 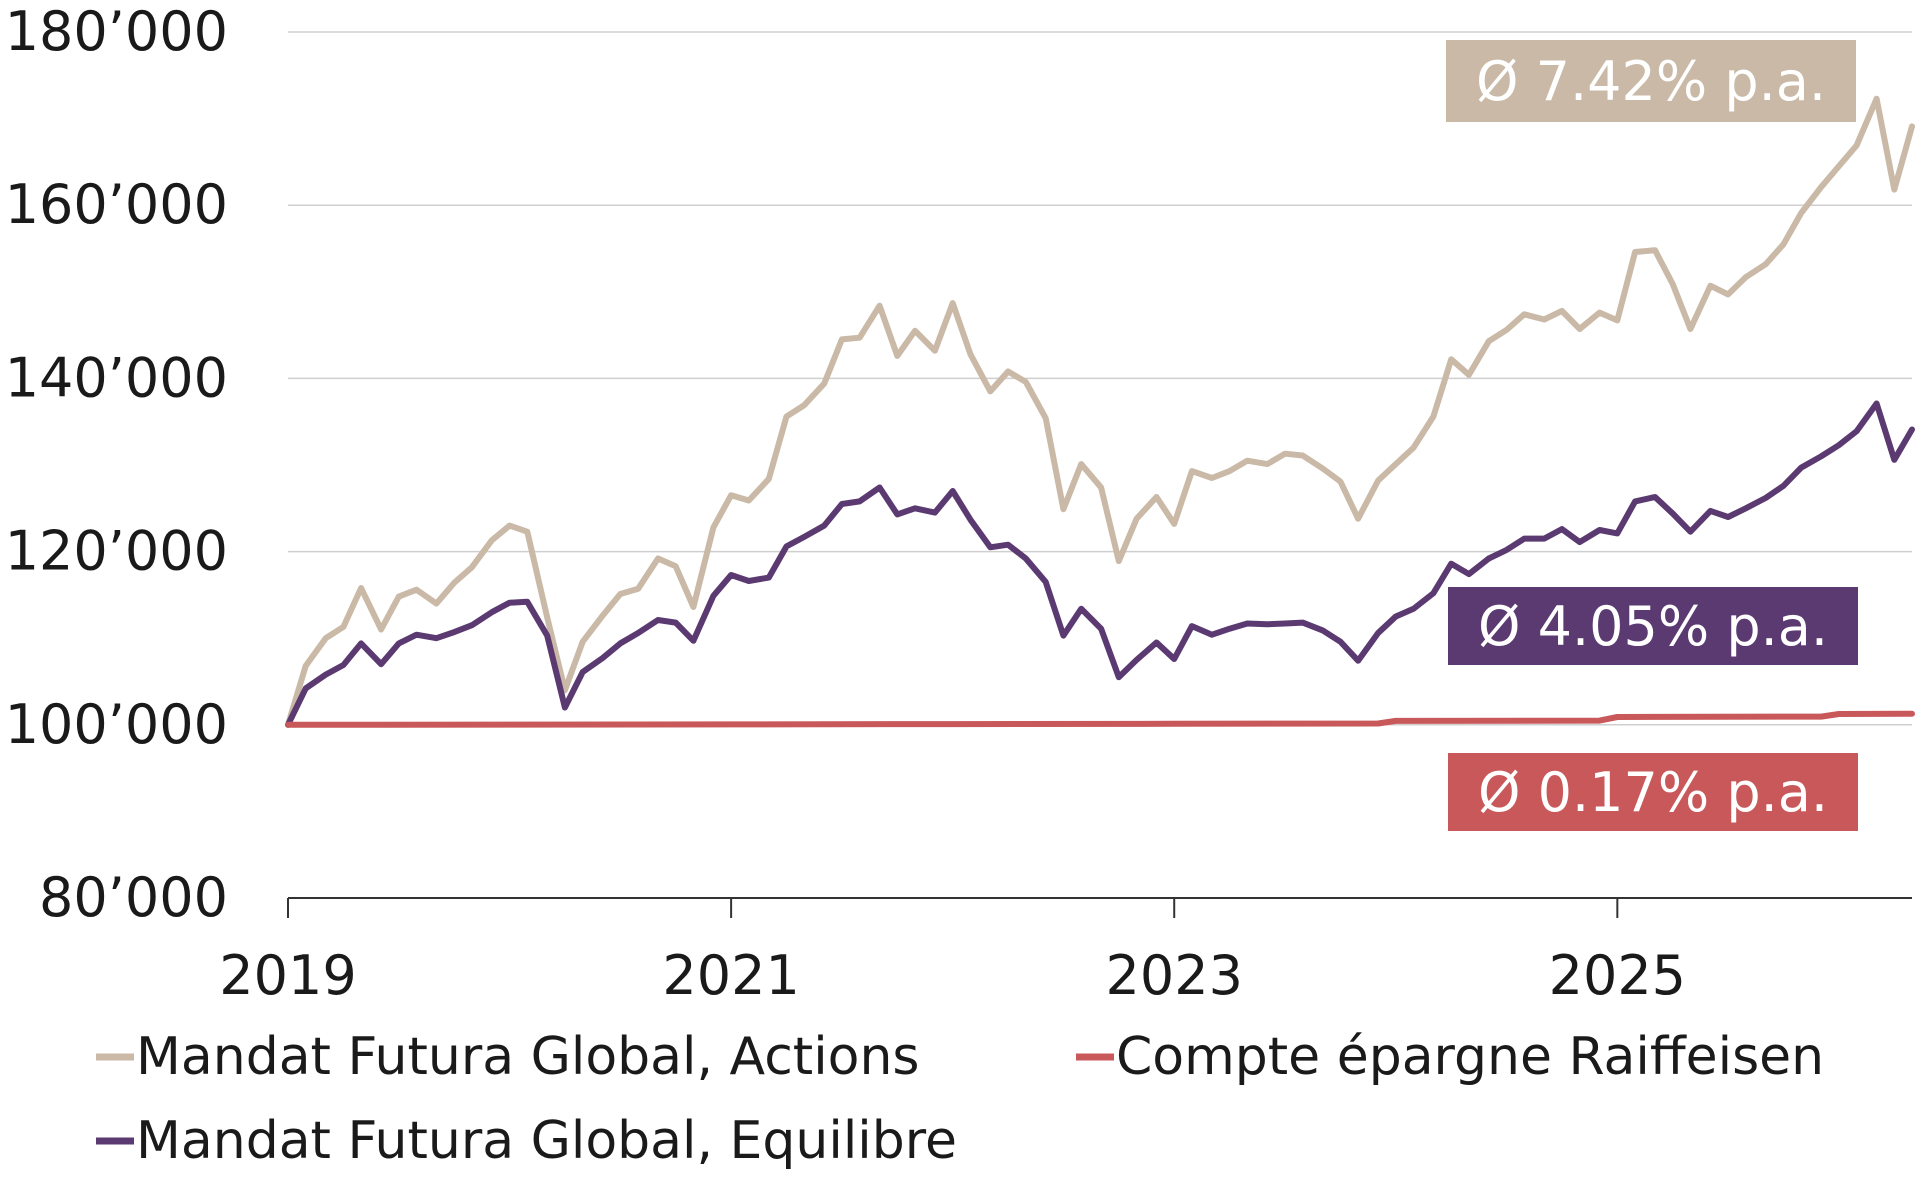 I want to click on legend-item-2: Compte épargne Raiffeisen, so click(x=1450, y=1057).